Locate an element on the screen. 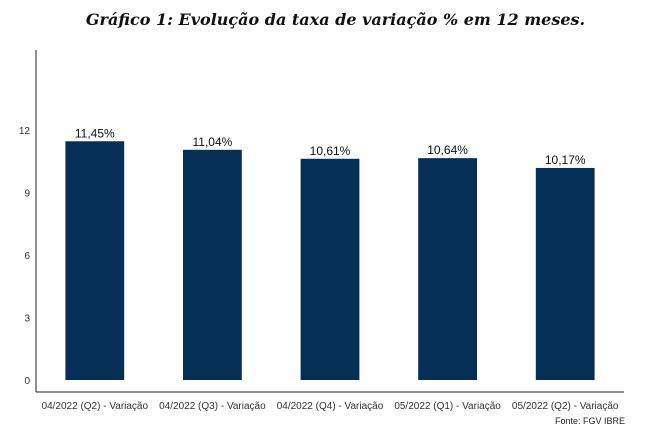 This screenshot has width=671, height=444. x-tick-label: 04/2022 (Q2) - Variação is located at coordinates (95, 406).